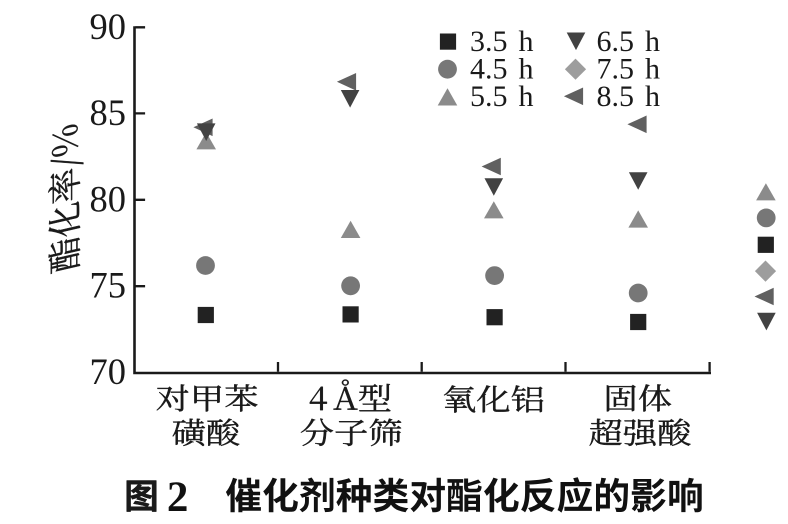  What do you see at coordinates (502, 41) in the screenshot?
I see `svg-text: 3.5 h` at bounding box center [502, 41].